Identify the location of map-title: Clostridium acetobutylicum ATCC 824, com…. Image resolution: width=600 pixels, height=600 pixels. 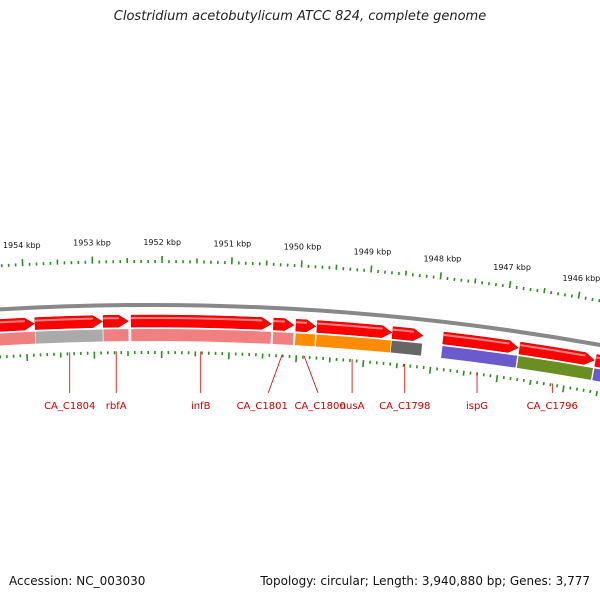
(300, 16).